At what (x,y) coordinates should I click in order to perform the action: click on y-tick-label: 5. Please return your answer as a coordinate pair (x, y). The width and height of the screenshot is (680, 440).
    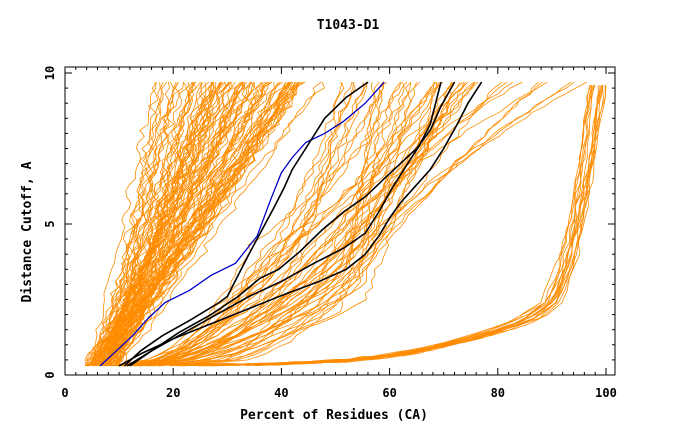
    Looking at the image, I should click on (50, 223).